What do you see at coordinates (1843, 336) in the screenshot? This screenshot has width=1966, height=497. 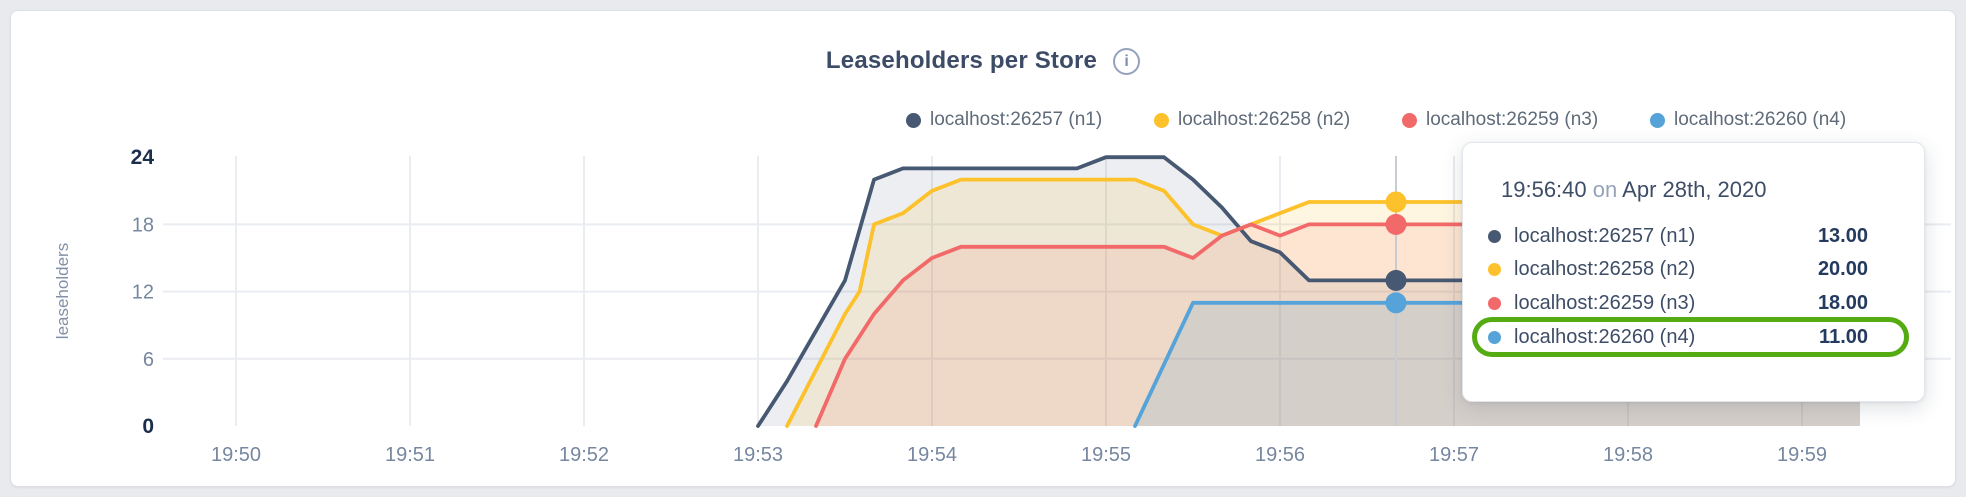 I see `tooltip-series-value: 11.00` at bounding box center [1843, 336].